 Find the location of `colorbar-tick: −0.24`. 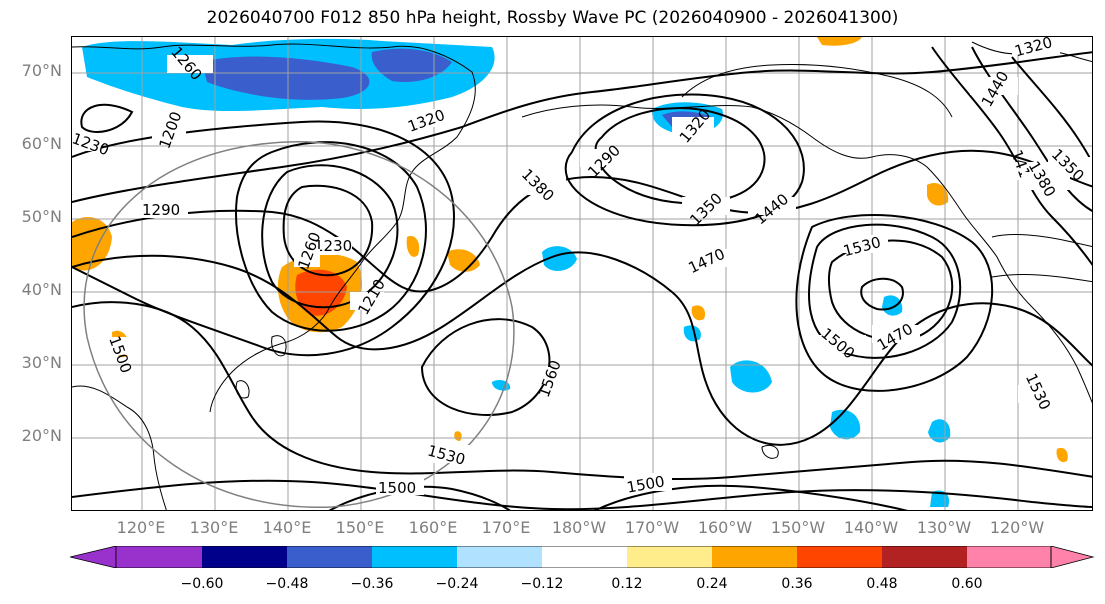

colorbar-tick: −0.24 is located at coordinates (457, 584).